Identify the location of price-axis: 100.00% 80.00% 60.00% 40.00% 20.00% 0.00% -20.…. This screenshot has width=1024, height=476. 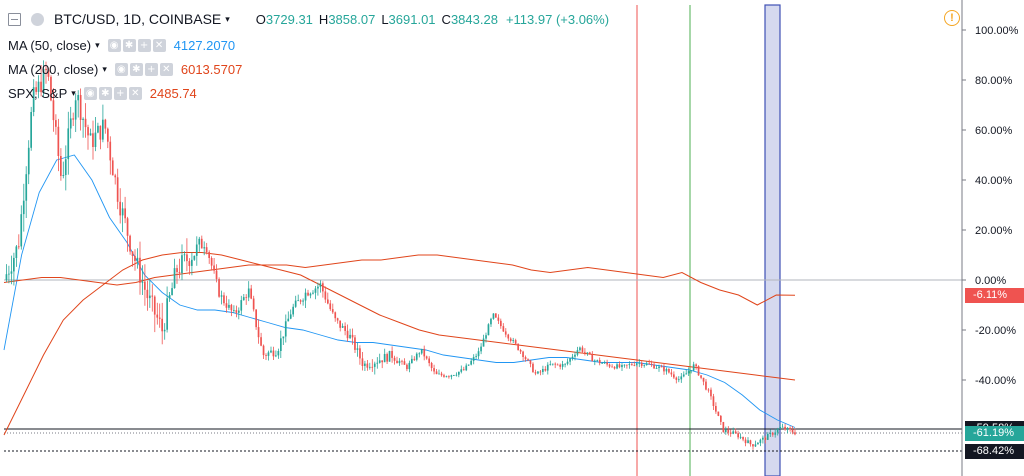
(990, 238).